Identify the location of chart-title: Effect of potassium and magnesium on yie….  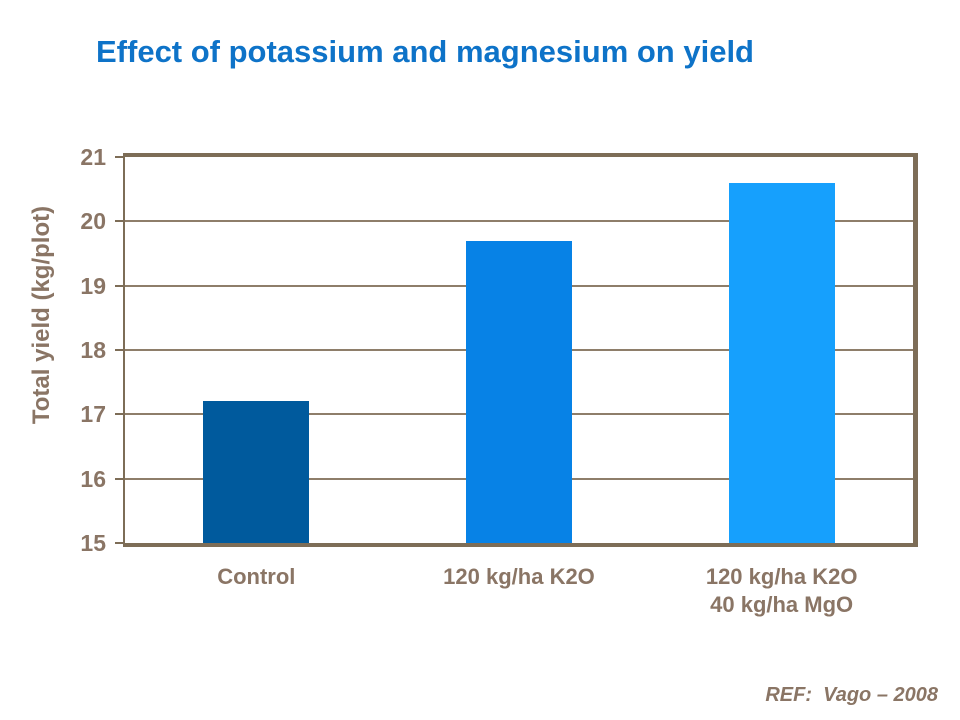
(425, 51).